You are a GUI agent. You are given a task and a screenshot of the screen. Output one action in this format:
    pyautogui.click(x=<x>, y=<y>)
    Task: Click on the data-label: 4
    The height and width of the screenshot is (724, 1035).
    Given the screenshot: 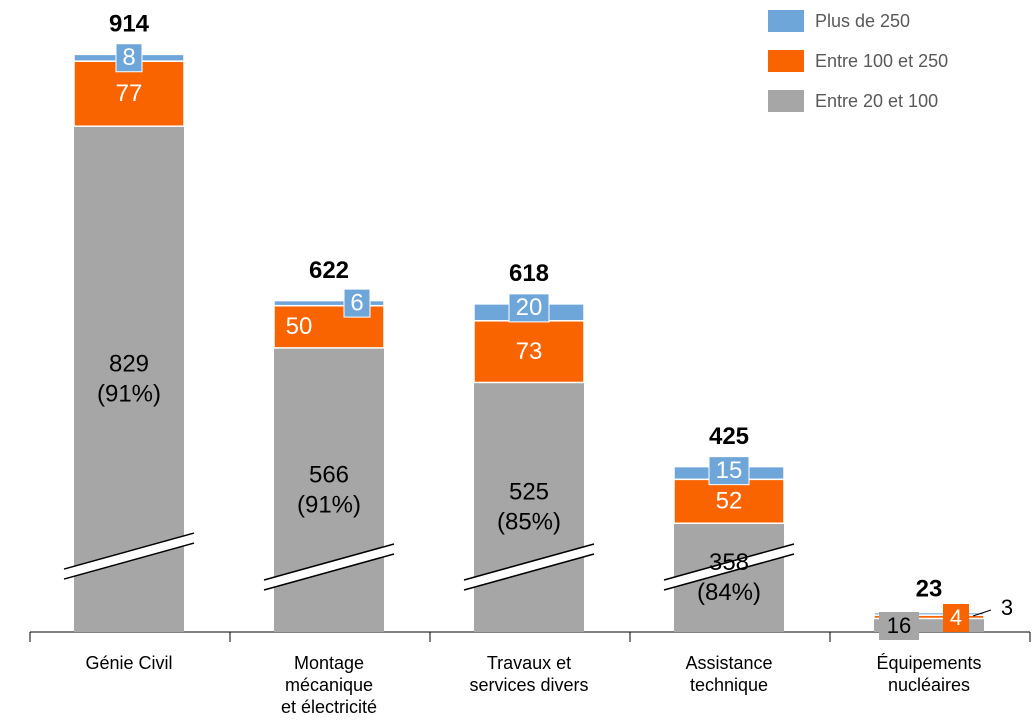 What is the action you would take?
    pyautogui.click(x=956, y=617)
    